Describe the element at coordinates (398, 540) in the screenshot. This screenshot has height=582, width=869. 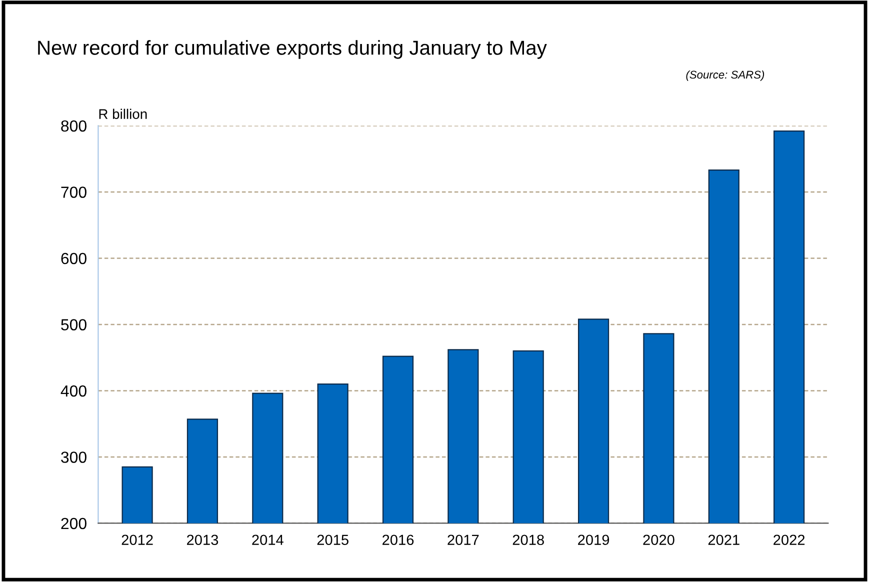
I see `x-tick-label: 2016` at that location.